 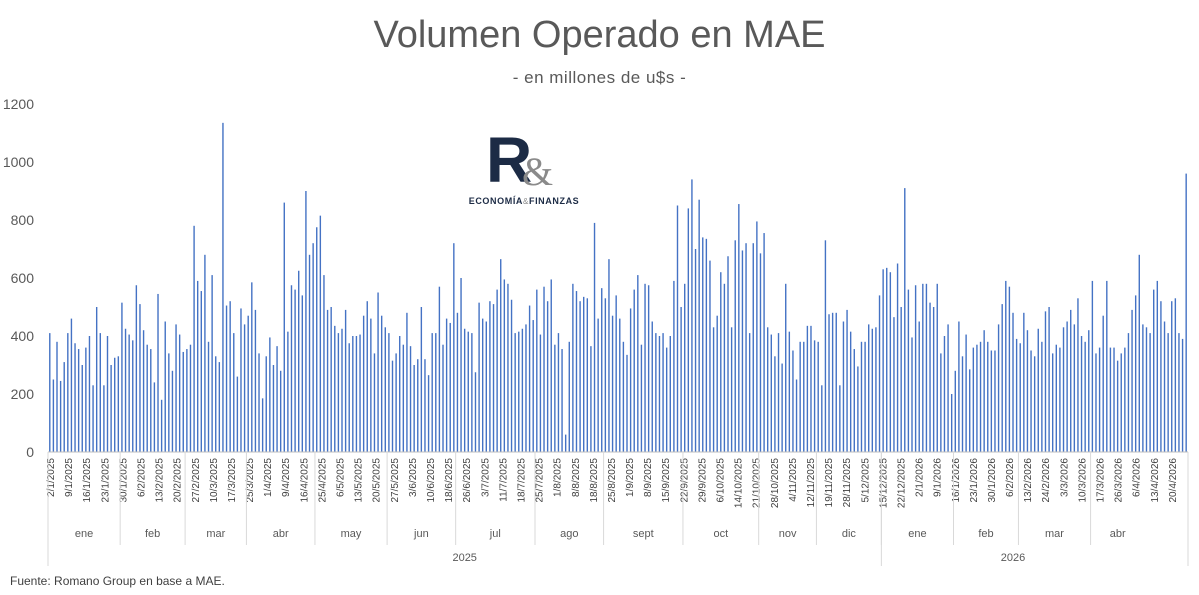 I want to click on month-label: abr, so click(x=281, y=534).